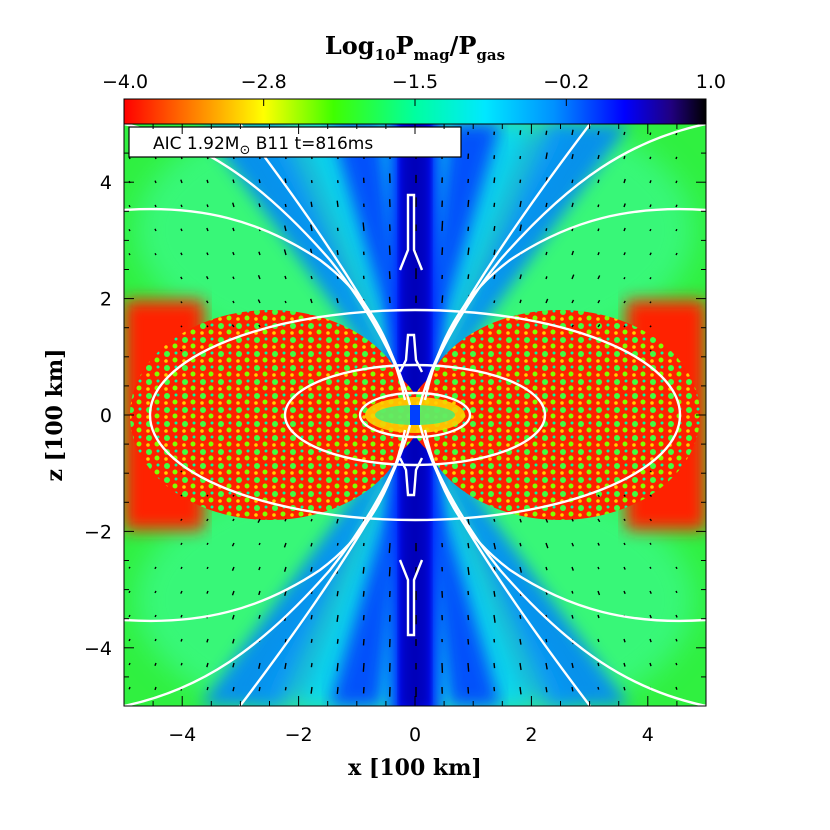 This screenshot has height=830, width=830. What do you see at coordinates (415, 735) in the screenshot?
I see `x-tick-label: 0` at bounding box center [415, 735].